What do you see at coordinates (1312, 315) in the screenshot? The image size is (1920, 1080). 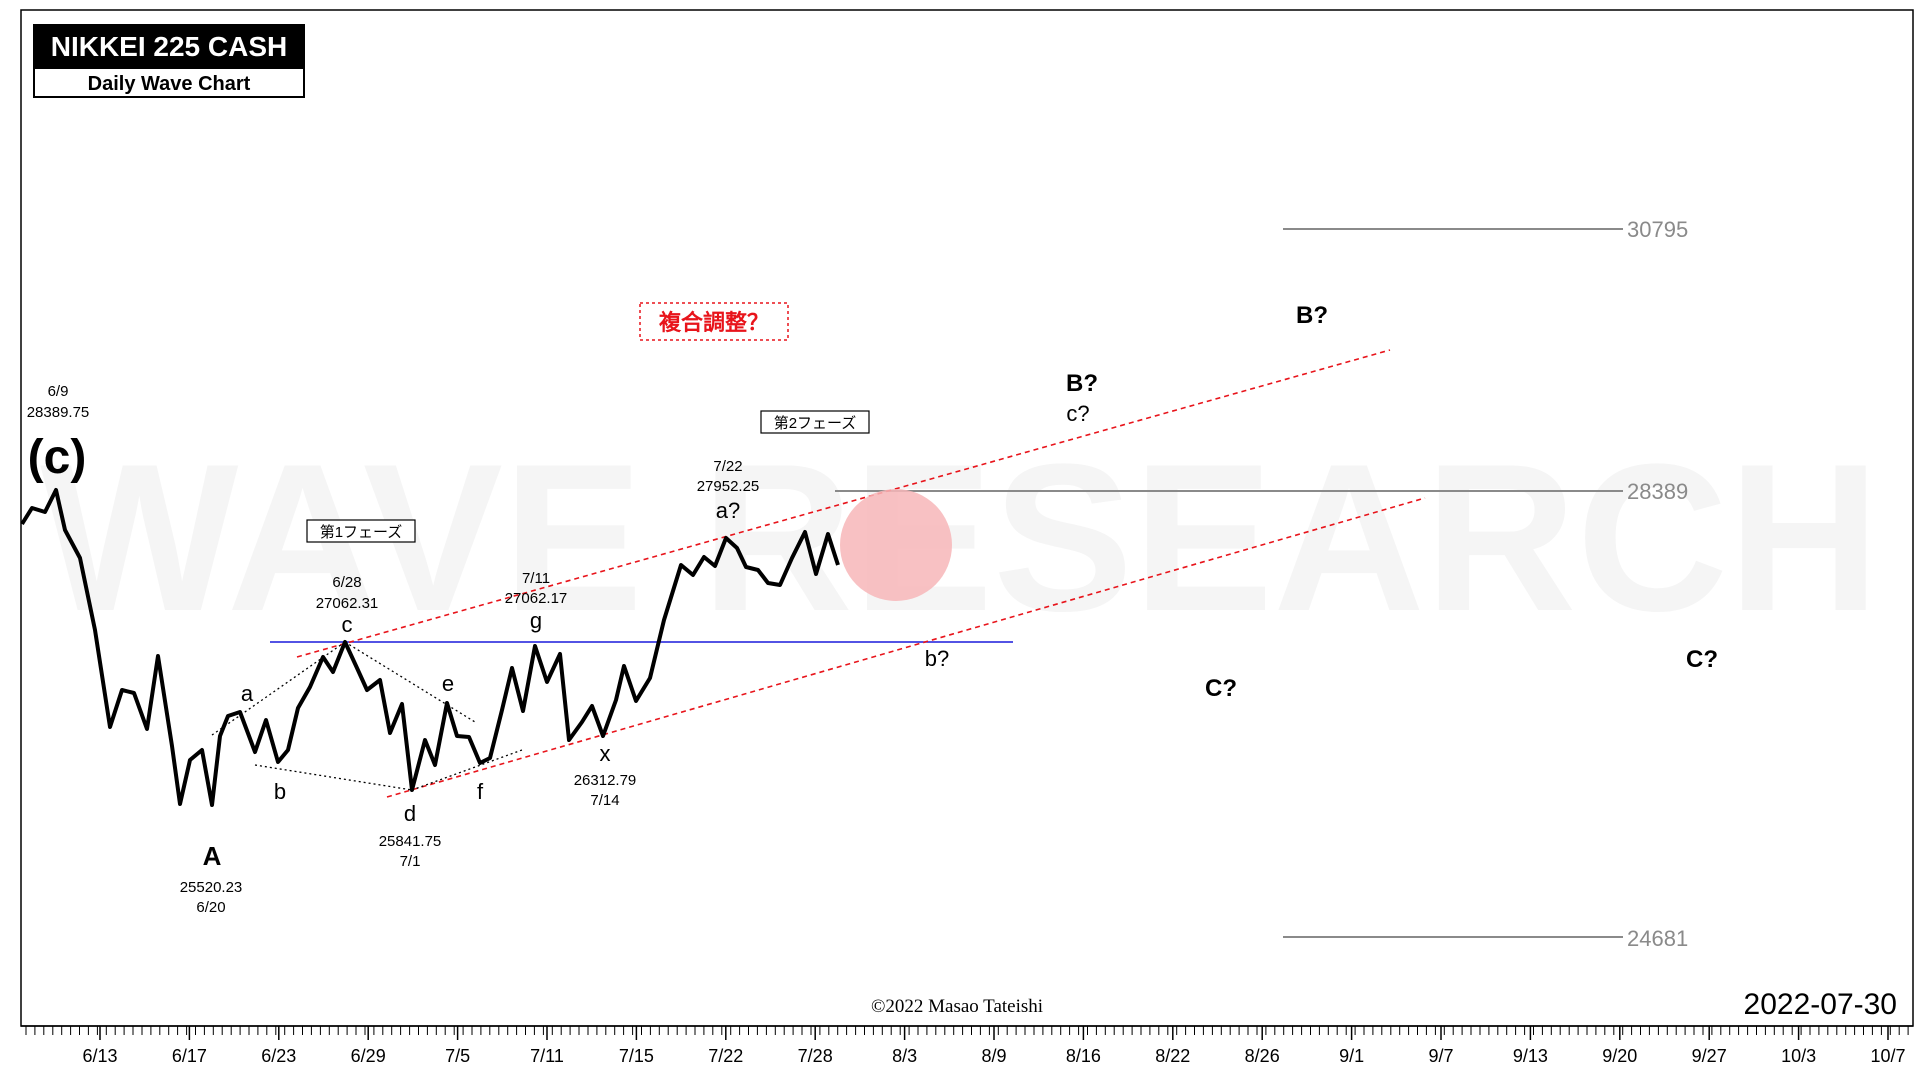 I see `forecast-B-far: B?` at bounding box center [1312, 315].